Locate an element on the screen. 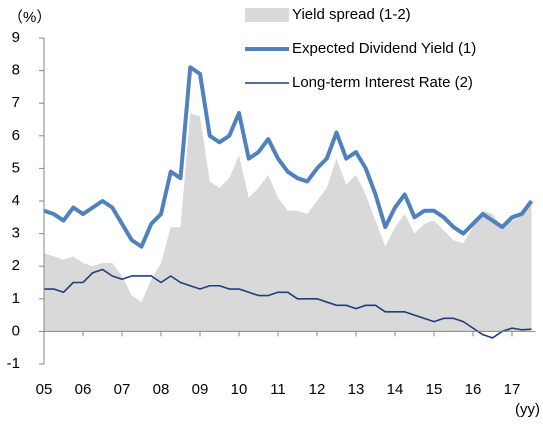  legend-label: Expected Dividend Yield (1) is located at coordinates (384, 48).